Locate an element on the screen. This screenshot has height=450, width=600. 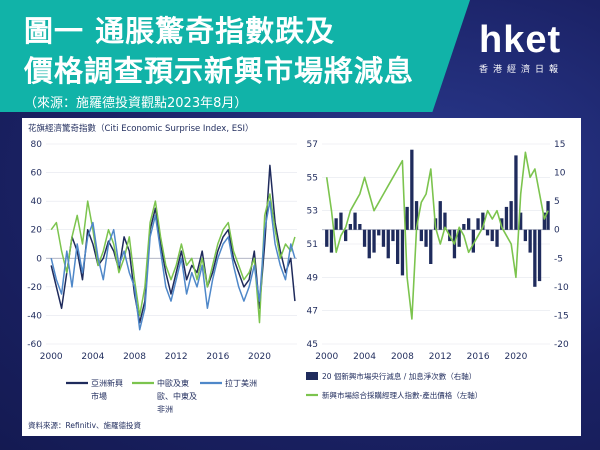
pmi-right-y-tick: -5 is located at coordinates (558, 259).